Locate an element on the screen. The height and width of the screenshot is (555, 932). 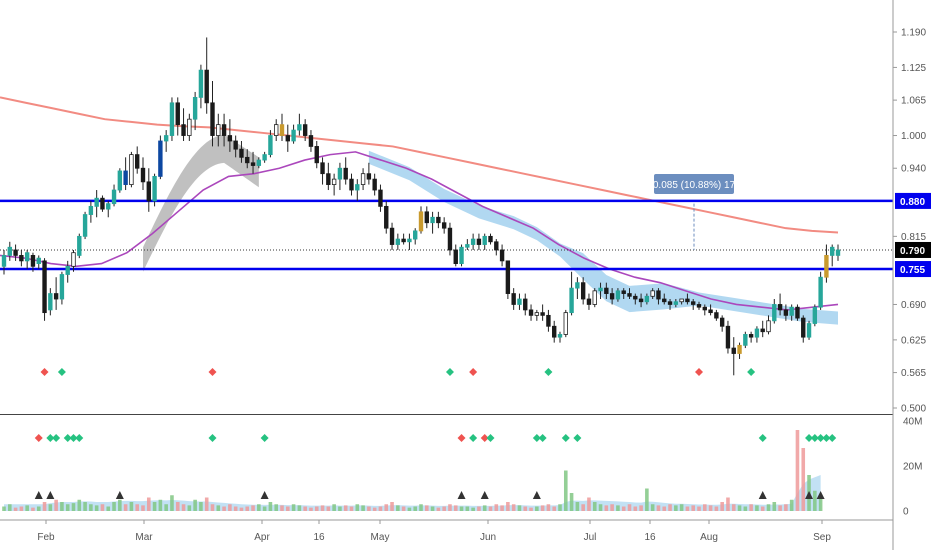
measure-label-box is located at coordinates (694, 184).